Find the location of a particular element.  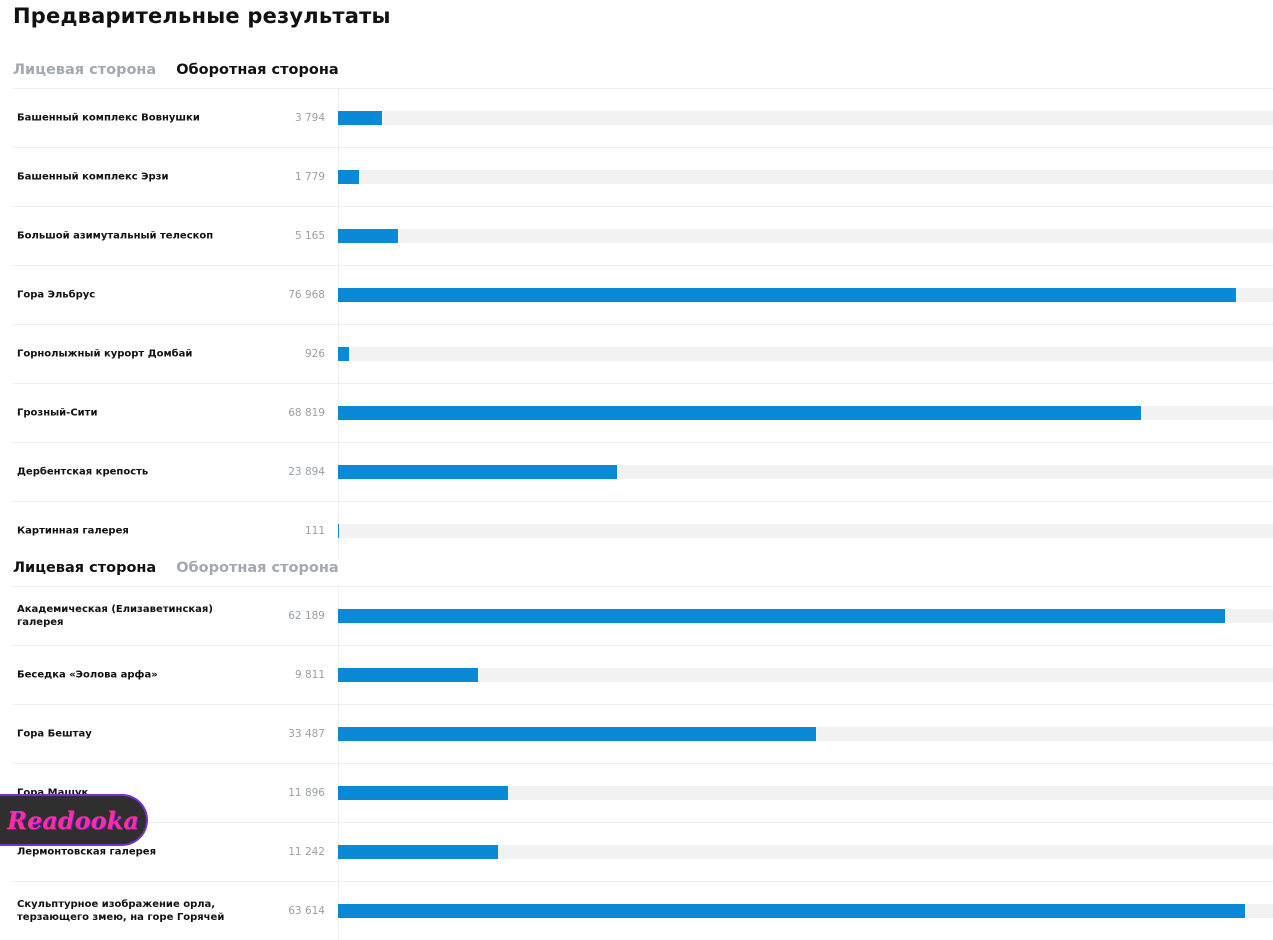

watermark-text: Readooka is located at coordinates (73, 820).